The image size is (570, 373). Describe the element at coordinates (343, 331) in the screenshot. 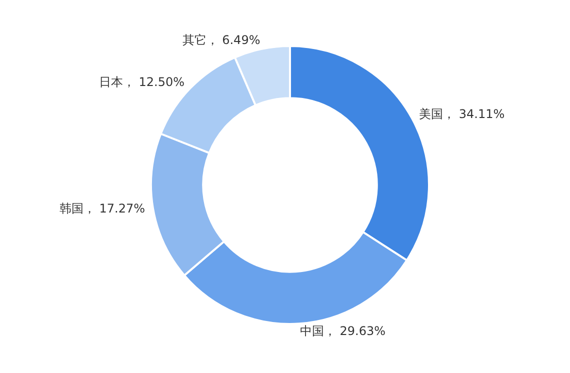

I see `slice-label: 中国， 29.63%` at that location.